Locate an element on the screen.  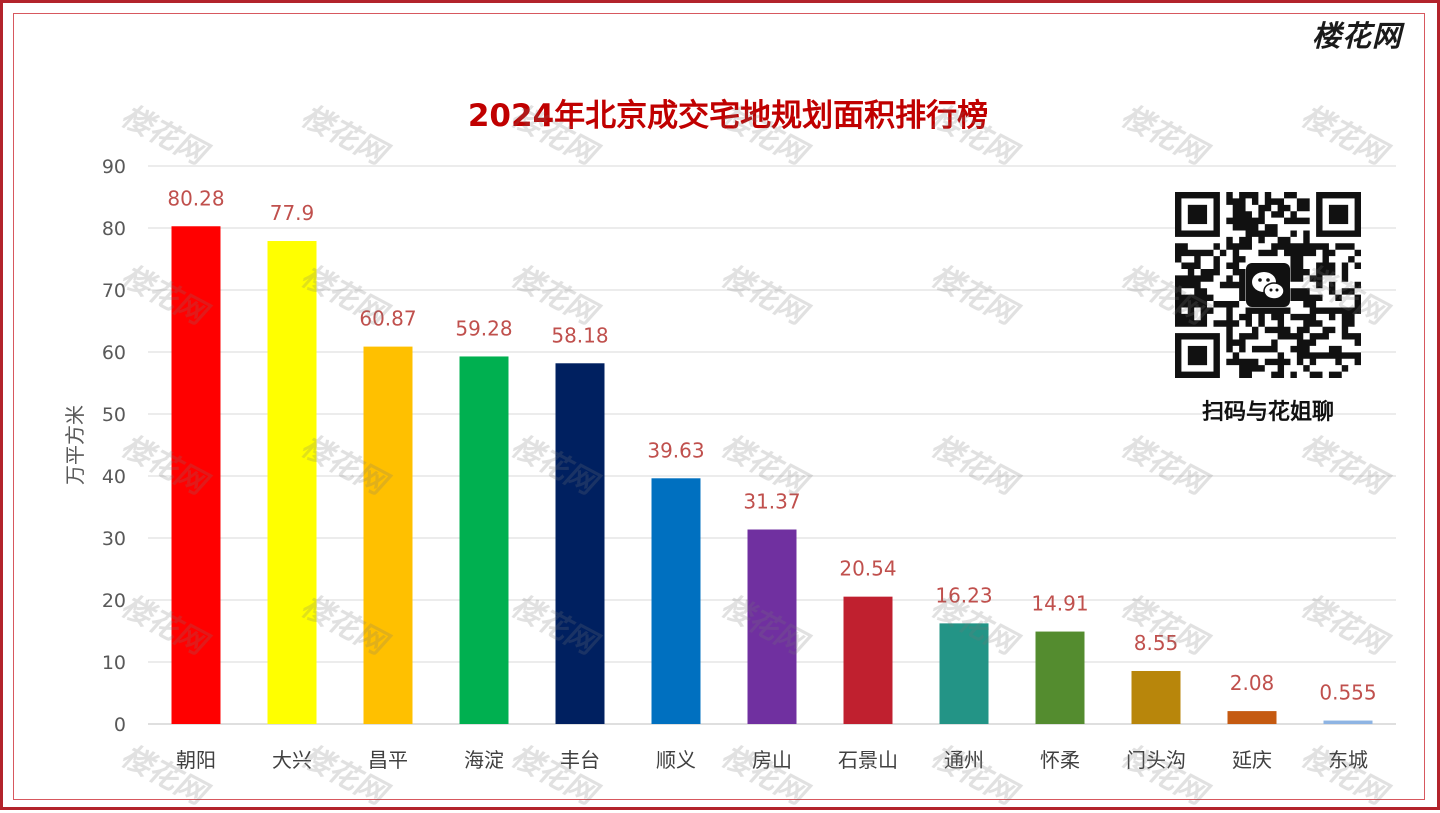
x-tick-label: 怀柔 is located at coordinates (1060, 760).